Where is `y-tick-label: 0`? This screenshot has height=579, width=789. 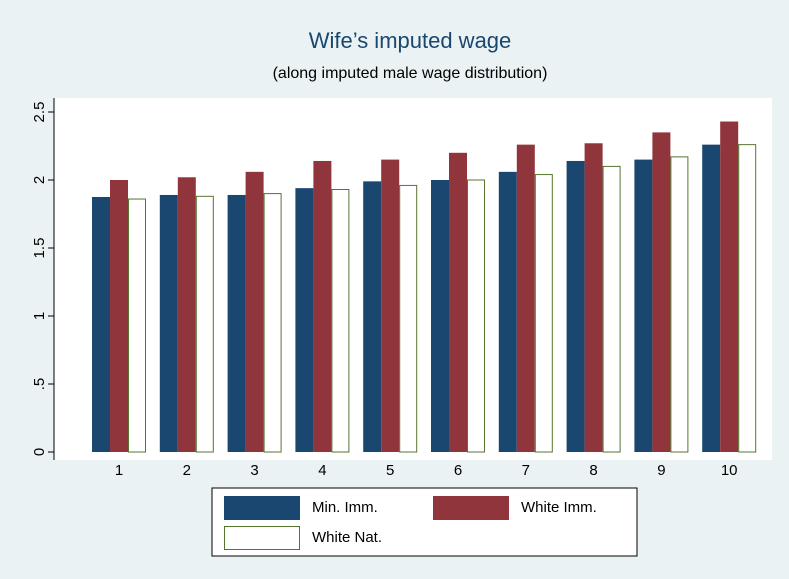 y-tick-label: 0 is located at coordinates (39, 452).